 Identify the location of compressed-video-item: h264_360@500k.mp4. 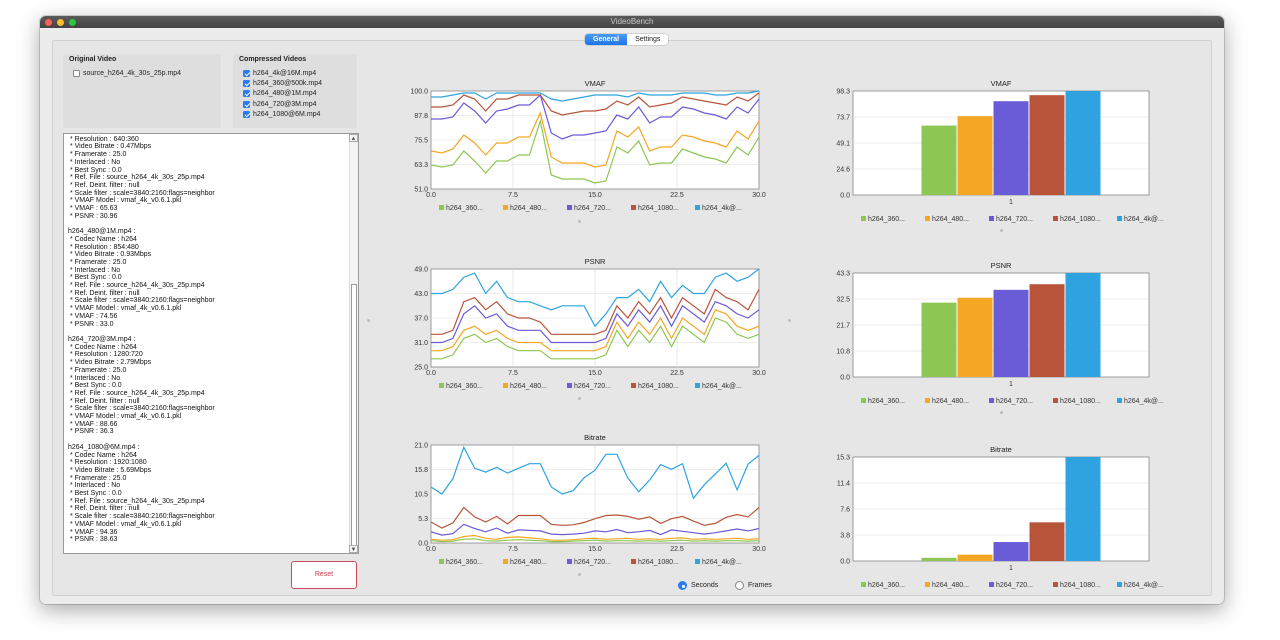
(282, 84).